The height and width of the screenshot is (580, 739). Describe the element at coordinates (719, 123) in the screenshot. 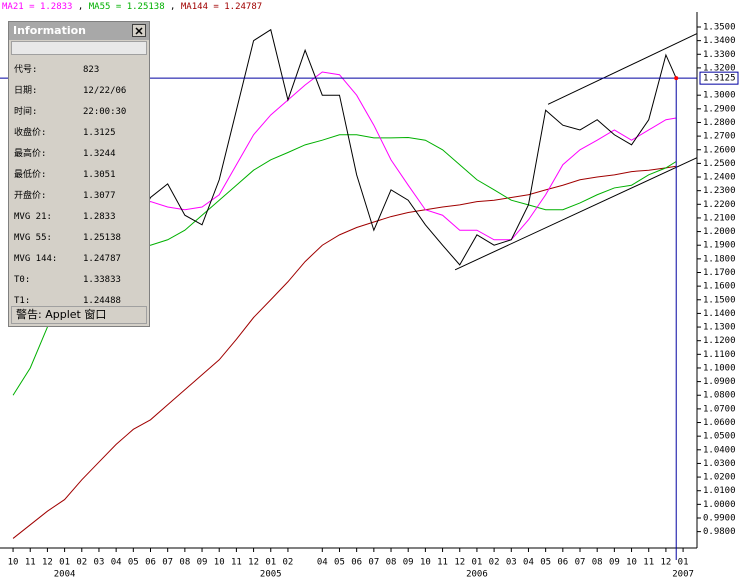

I see `y-tick-label: 1.2800` at that location.